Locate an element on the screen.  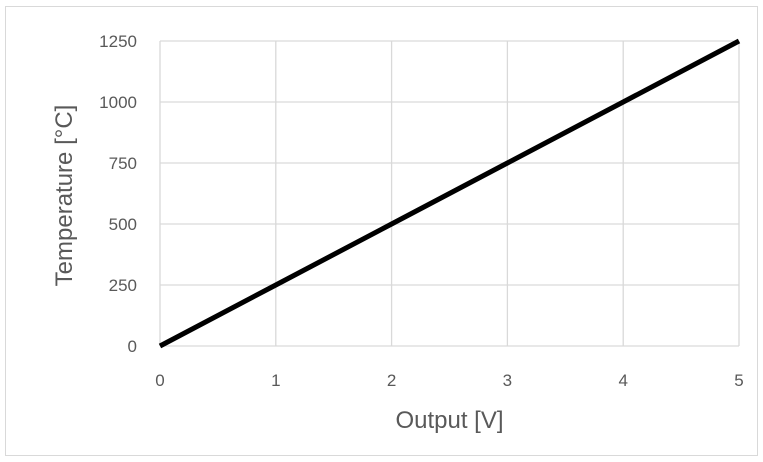
x-tick-label: 1 is located at coordinates (275, 380).